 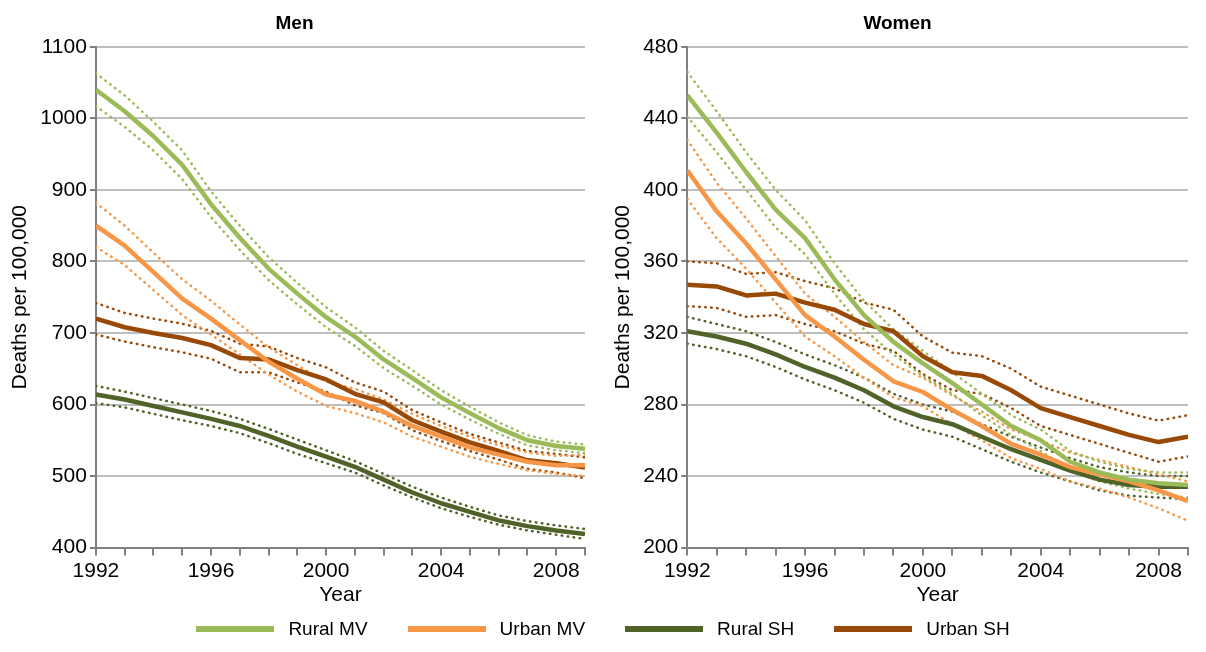 I want to click on y-tick-label: 360, so click(x=661, y=260).